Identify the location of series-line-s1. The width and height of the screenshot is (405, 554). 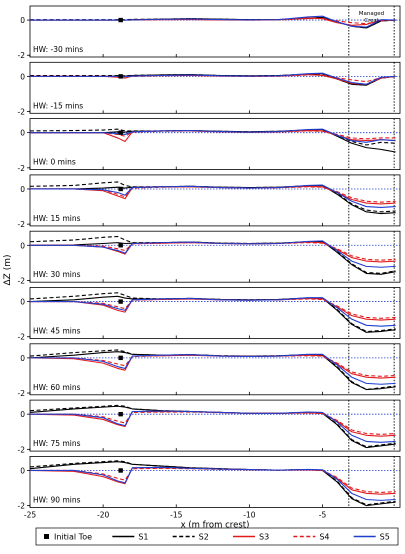
(212, 371).